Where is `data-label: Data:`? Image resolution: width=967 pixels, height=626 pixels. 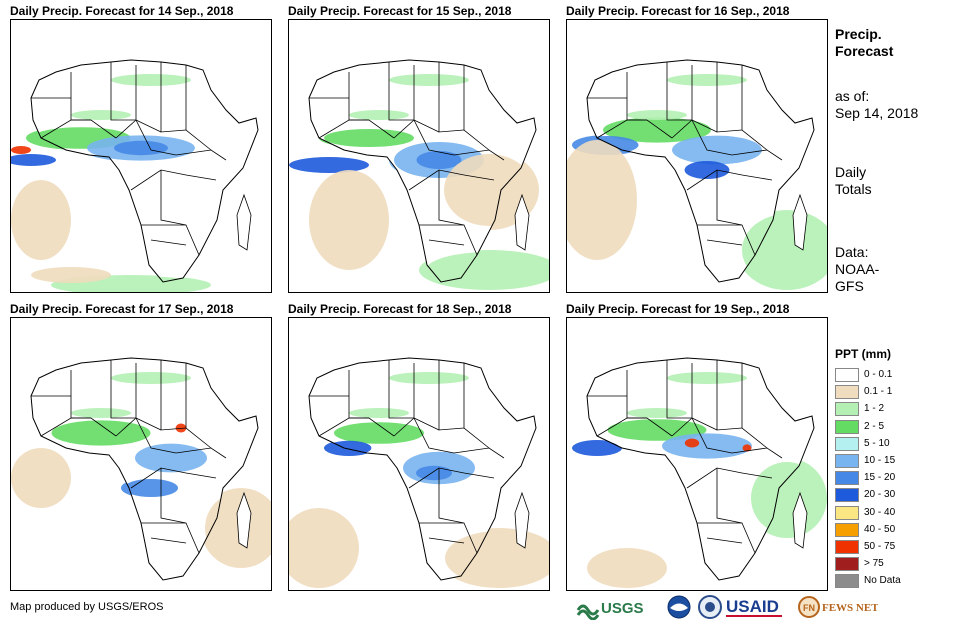 data-label: Data: is located at coordinates (852, 252).